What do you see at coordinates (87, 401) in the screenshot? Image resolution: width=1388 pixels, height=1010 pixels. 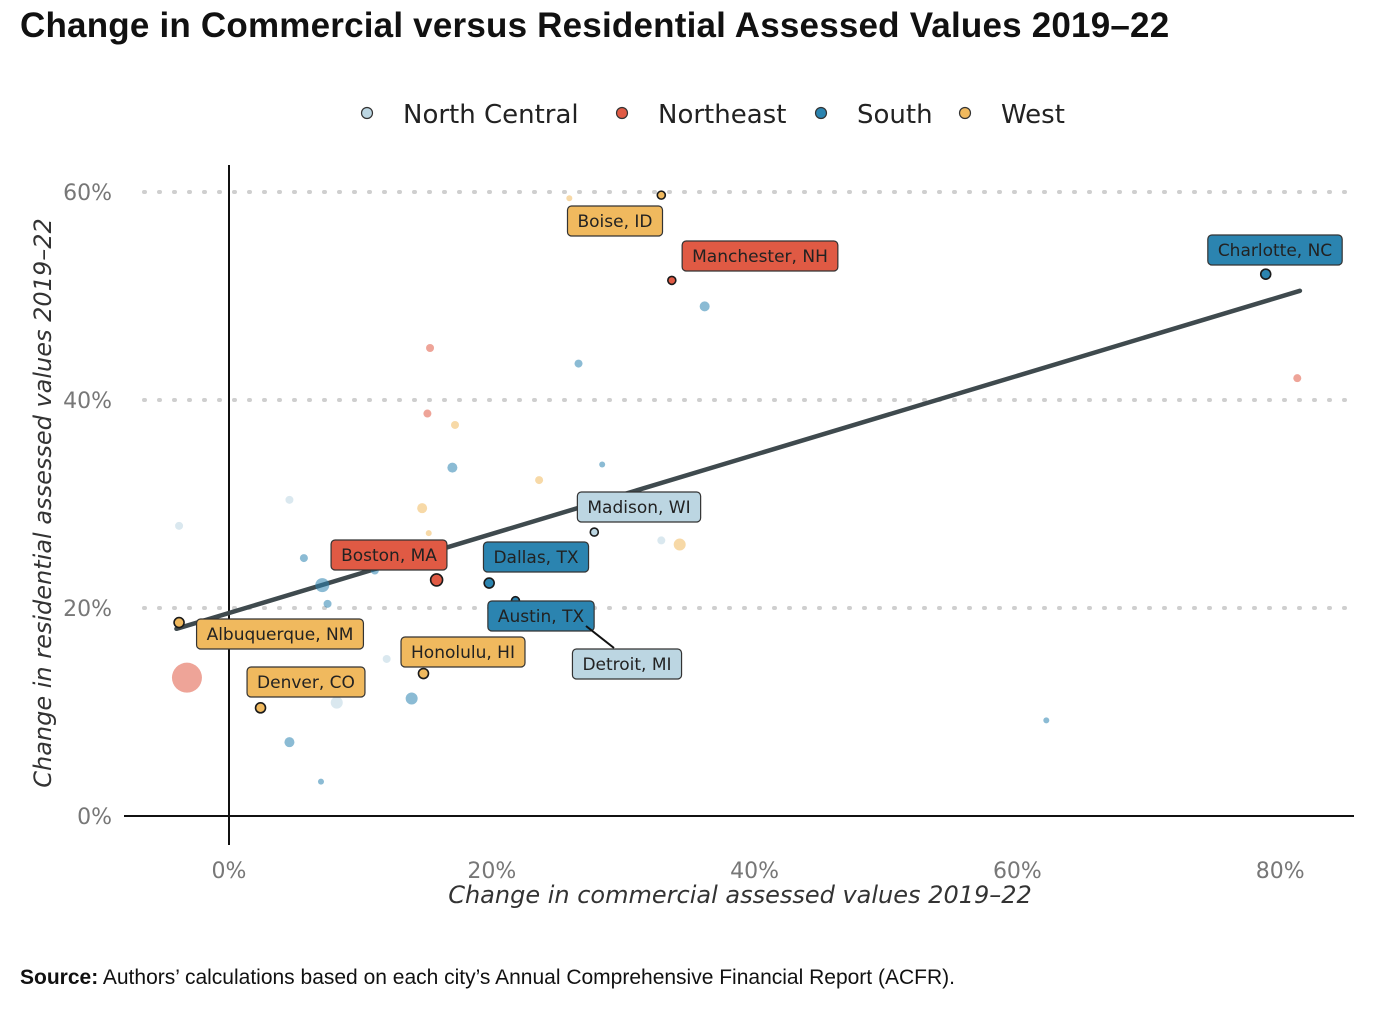 I see `y-tick-label: 40%` at bounding box center [87, 401].